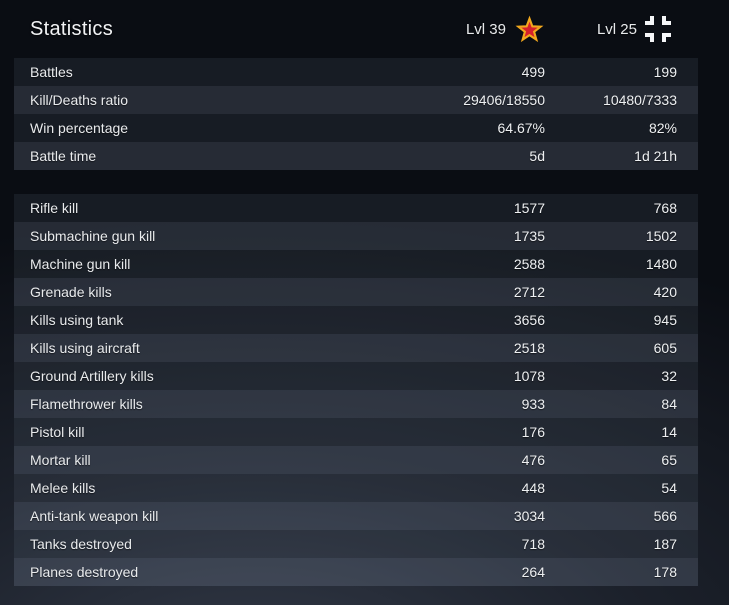 This screenshot has height=605, width=729. I want to click on player1-level-label: Lvl 39, so click(485, 29).